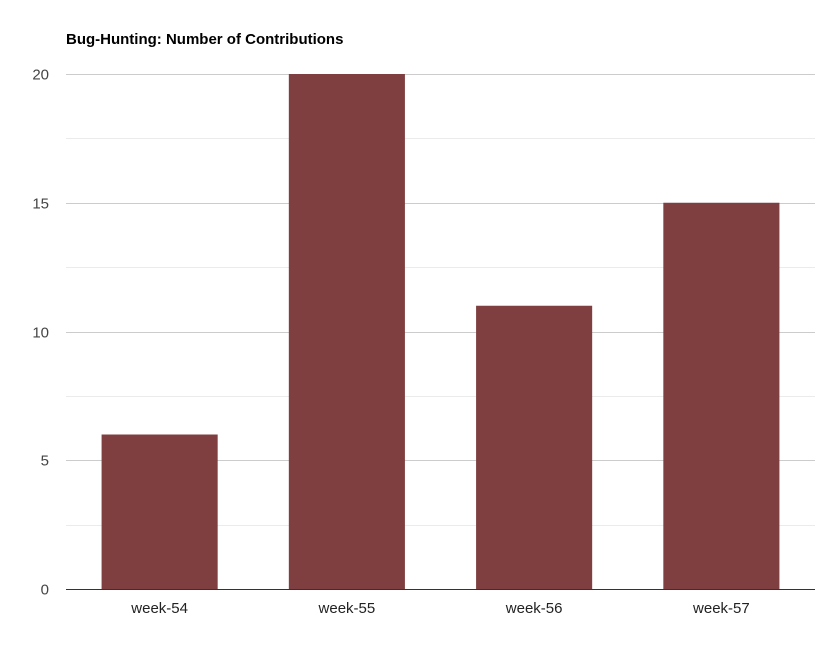 The image size is (829, 647). I want to click on chart-title: Bug-Hunting: Number of Contributions, so click(204, 39).